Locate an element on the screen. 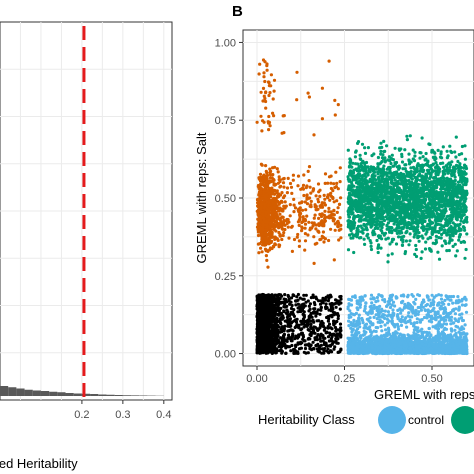 This screenshot has height=474, width=474. panel-a-x-ticks: 0.2 0.3 0.4 is located at coordinates (122, 410).